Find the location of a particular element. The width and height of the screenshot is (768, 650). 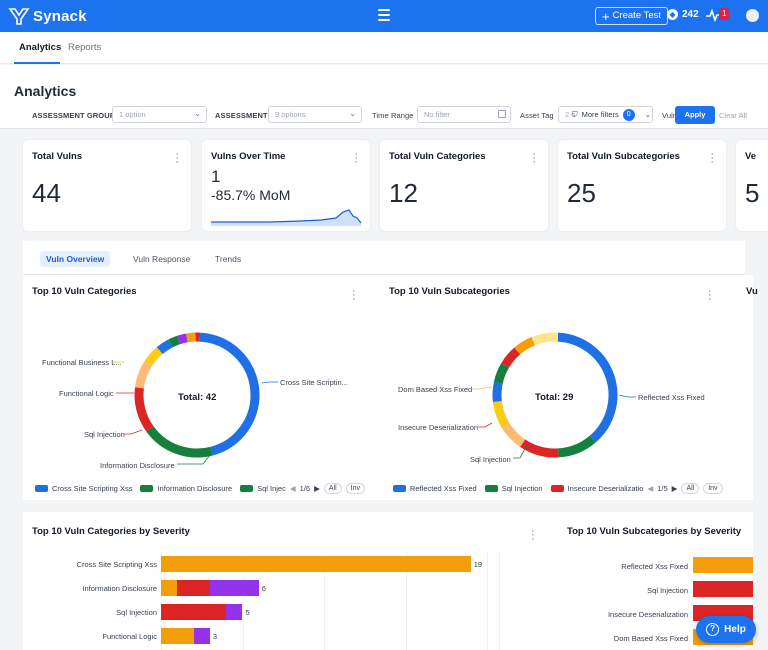

subcategories-donut is located at coordinates (555, 395).